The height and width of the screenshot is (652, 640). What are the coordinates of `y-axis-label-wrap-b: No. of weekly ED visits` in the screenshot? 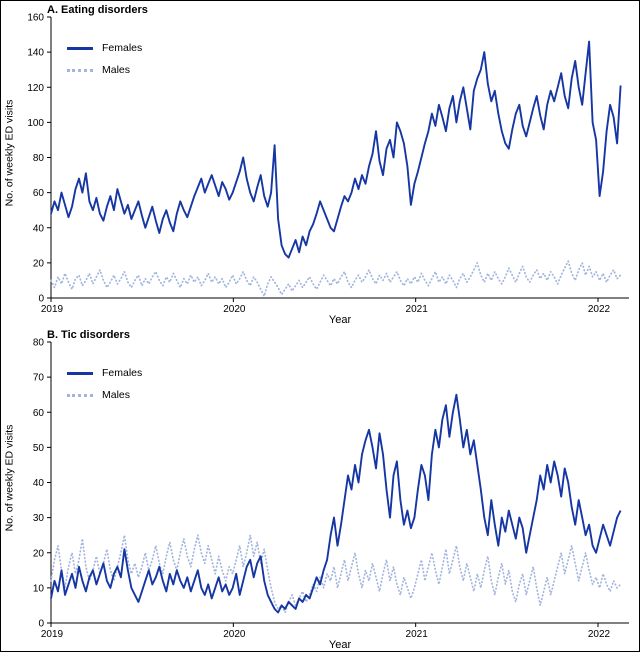 It's located at (9, 477).